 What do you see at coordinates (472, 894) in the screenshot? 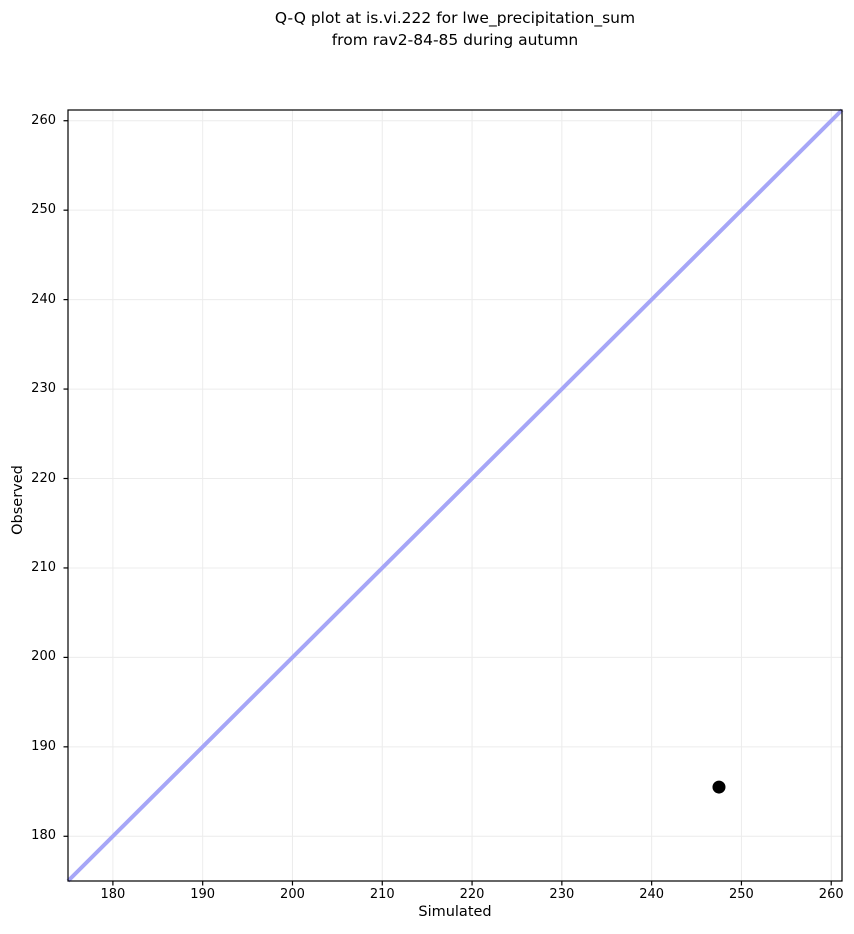
I see `x-tick-label: 220` at bounding box center [472, 894].